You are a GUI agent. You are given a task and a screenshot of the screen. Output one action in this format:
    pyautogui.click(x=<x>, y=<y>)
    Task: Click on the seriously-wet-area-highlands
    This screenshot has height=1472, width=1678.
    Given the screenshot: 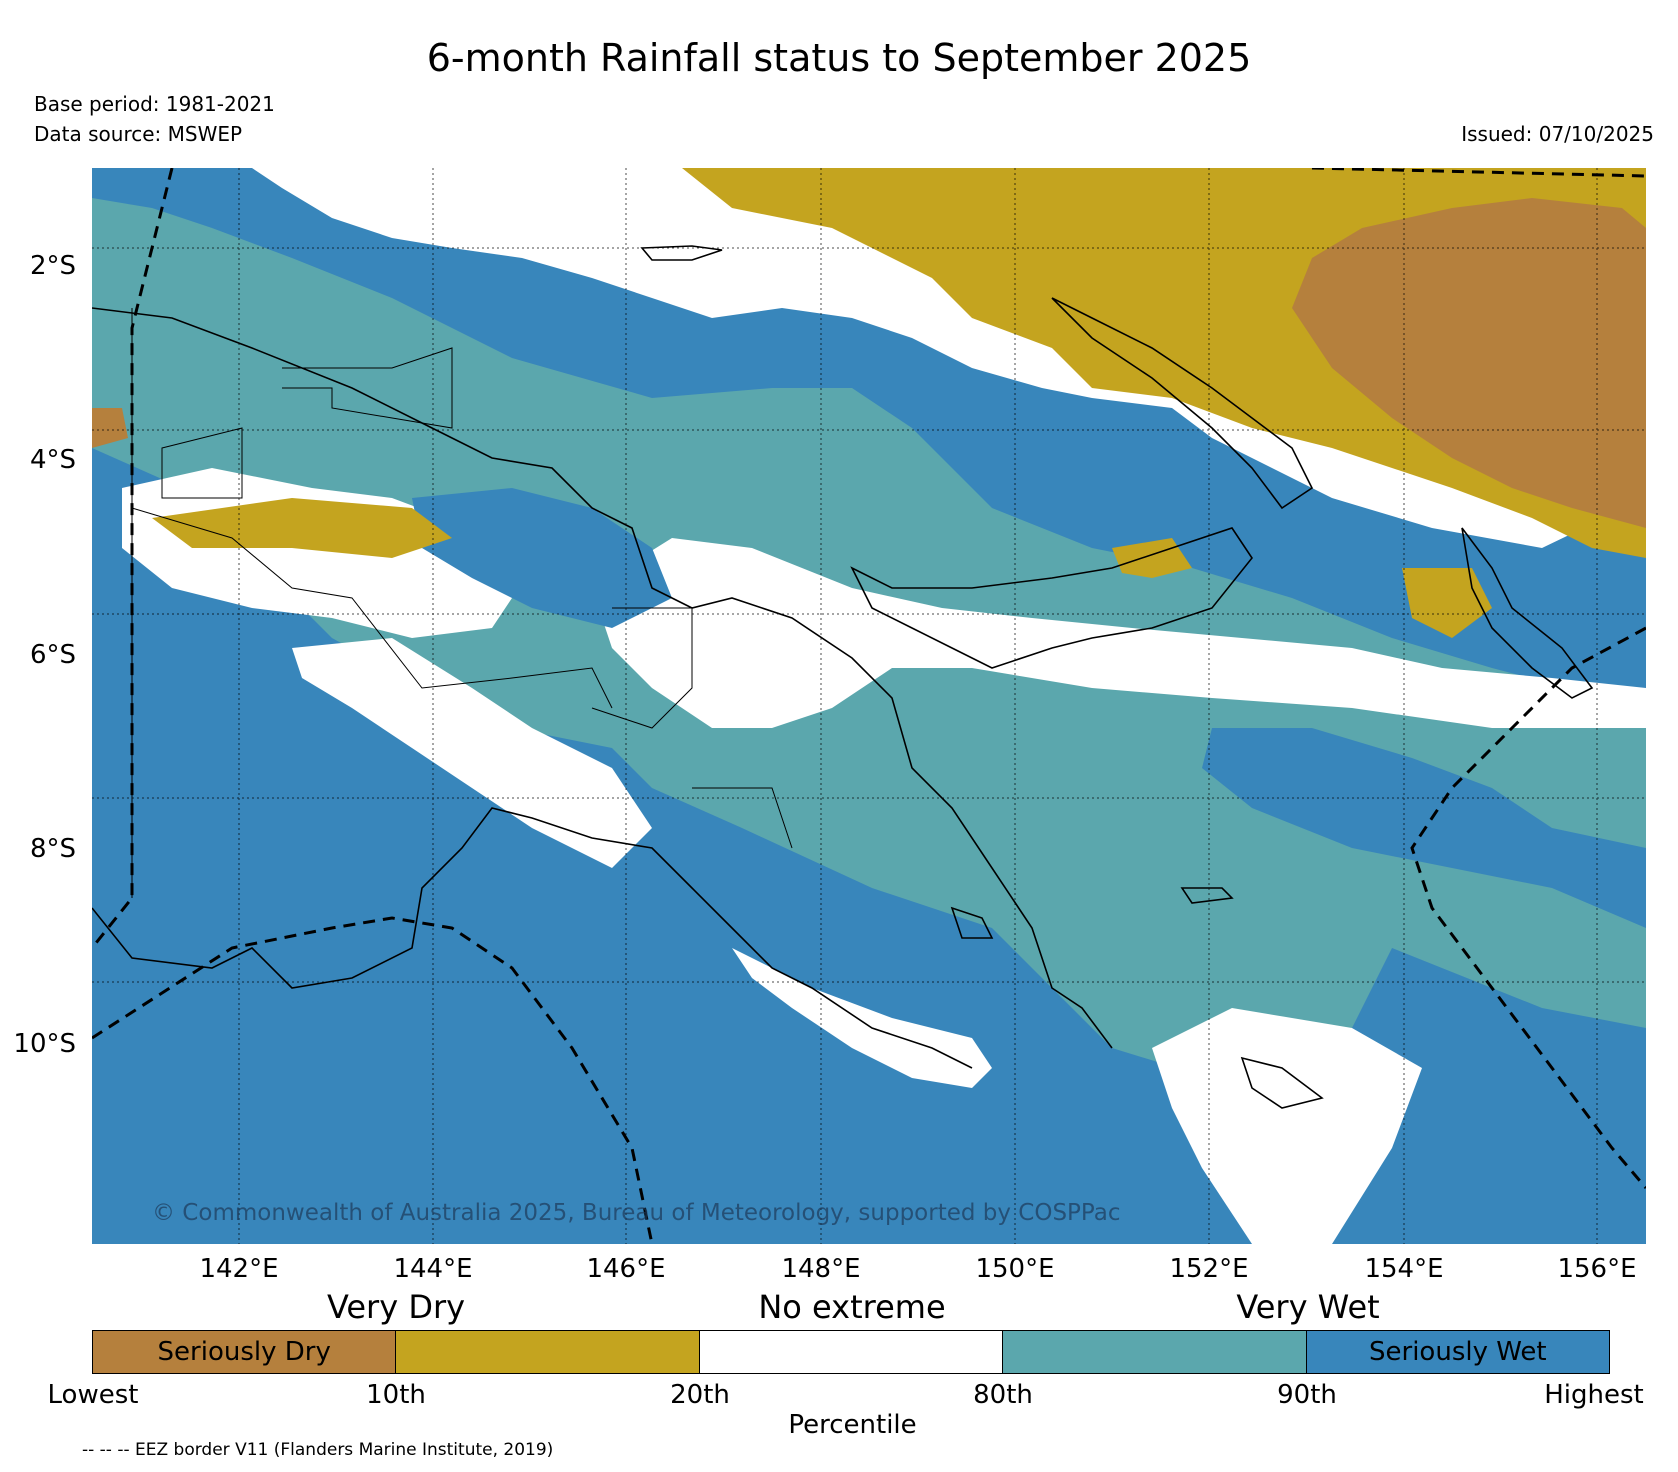 What is the action you would take?
    pyautogui.click(x=542, y=558)
    